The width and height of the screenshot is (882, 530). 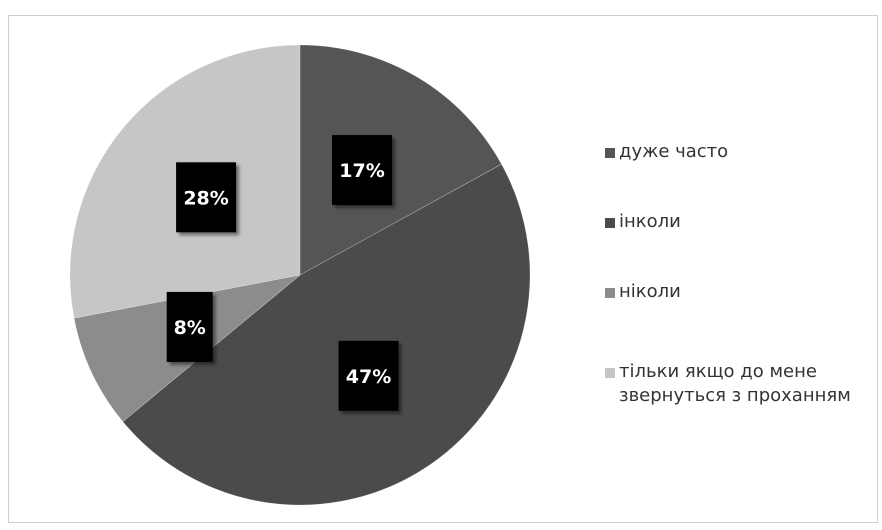 I want to click on legend-item-3: ніколи, so click(x=643, y=292).